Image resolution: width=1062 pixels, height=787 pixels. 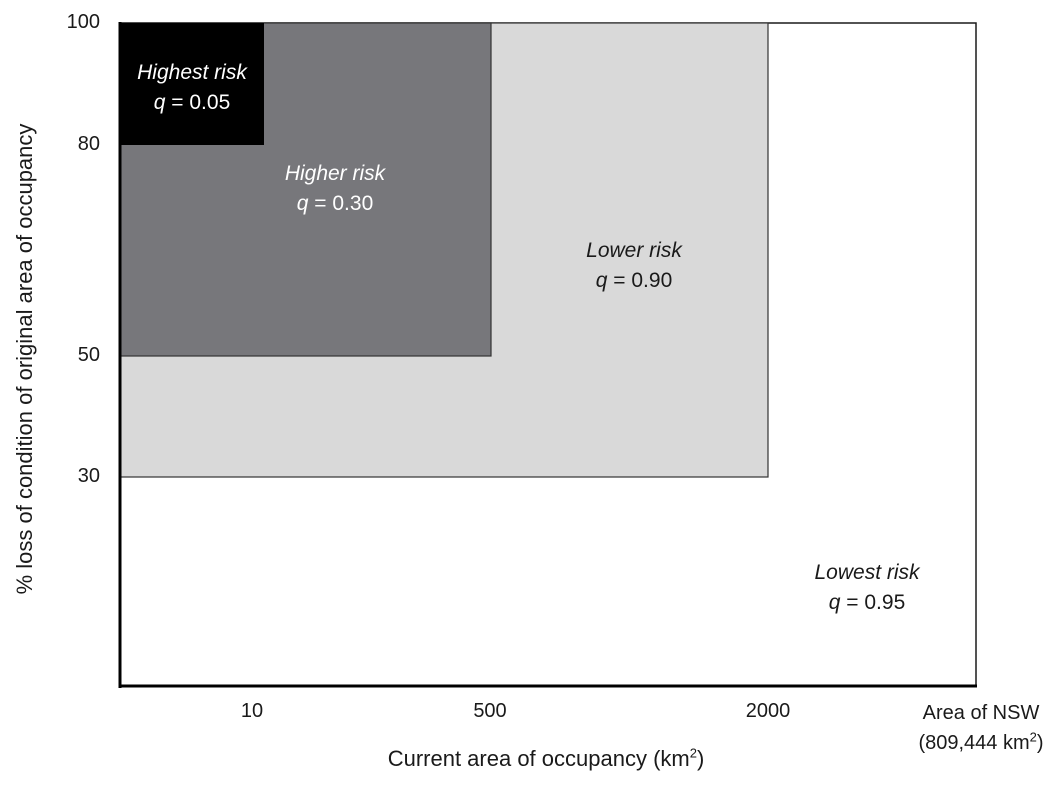 What do you see at coordinates (335, 189) in the screenshot?
I see `zone-label-higher-risk: Higher risk q = 0.30` at bounding box center [335, 189].